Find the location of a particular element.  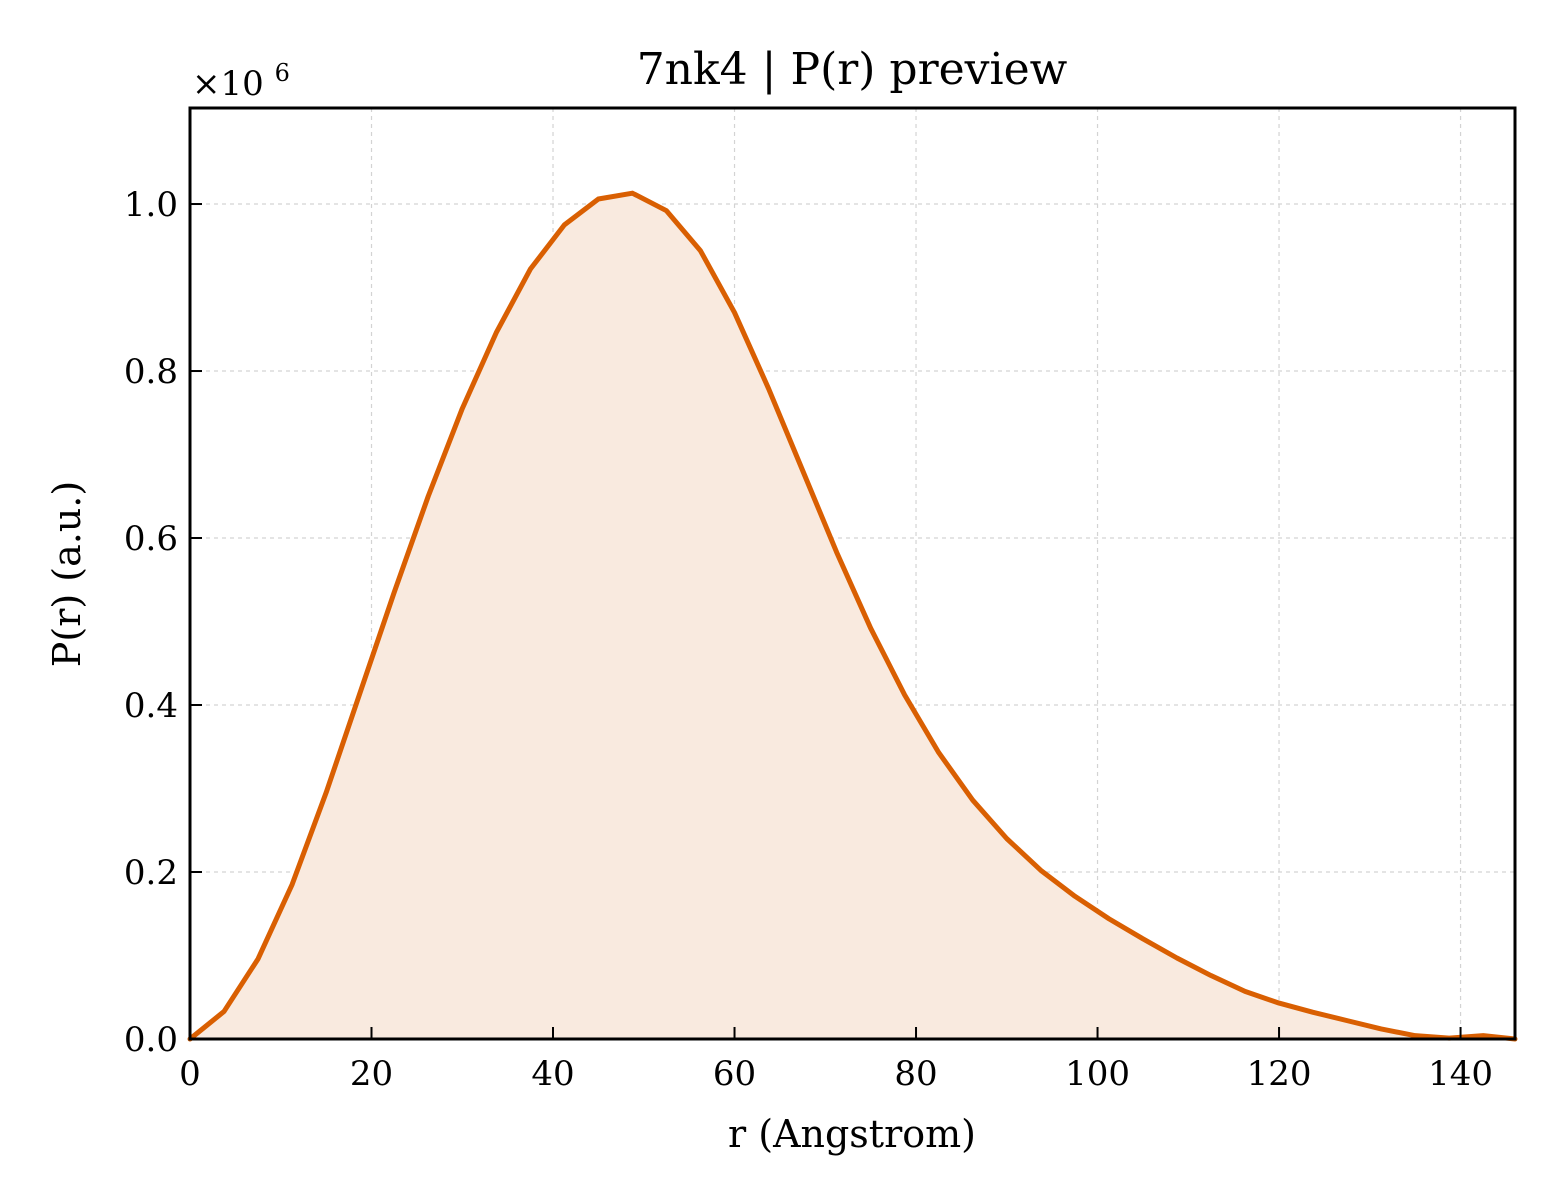

offset-base: ×10 is located at coordinates (228, 84).